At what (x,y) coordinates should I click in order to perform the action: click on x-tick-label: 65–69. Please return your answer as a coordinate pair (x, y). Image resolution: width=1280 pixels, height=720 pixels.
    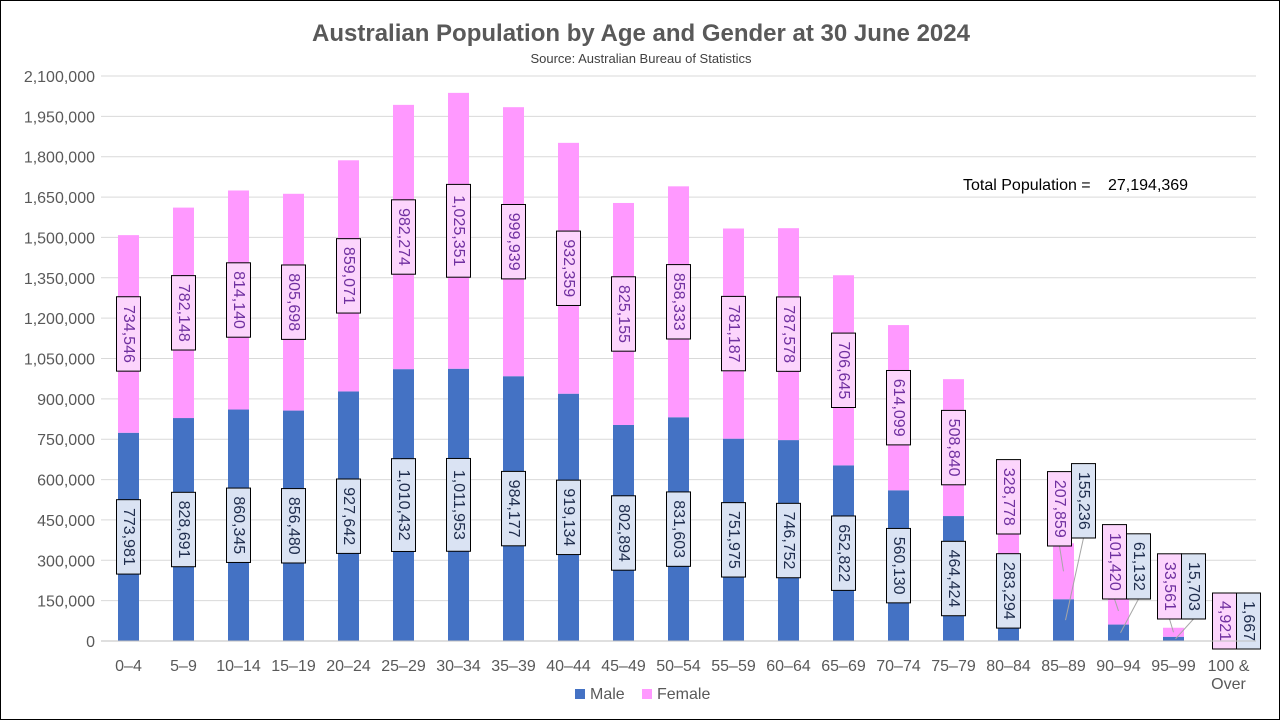
    Looking at the image, I should click on (843, 666).